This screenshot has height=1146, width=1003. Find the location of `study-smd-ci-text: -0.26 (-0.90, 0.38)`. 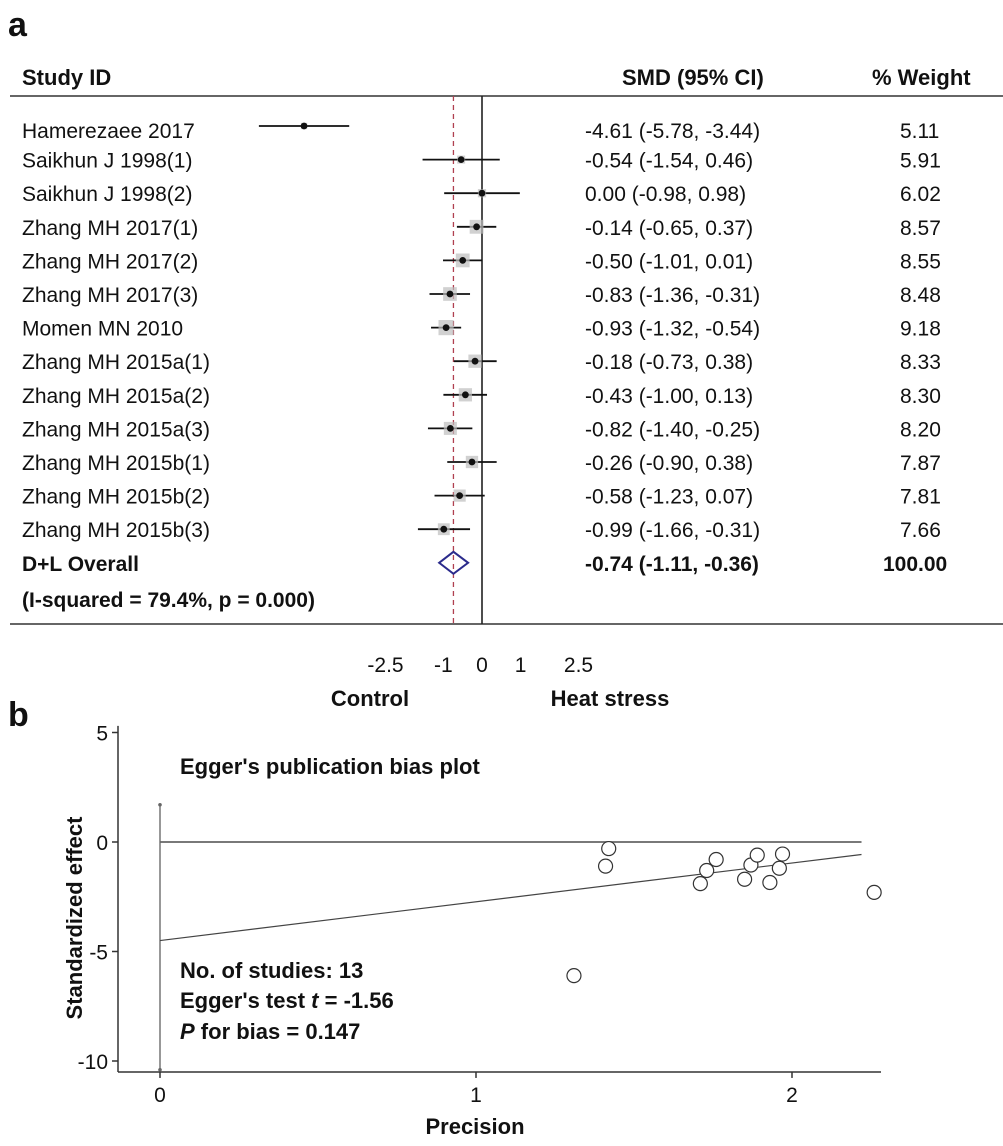

study-smd-ci-text: -0.26 (-0.90, 0.38) is located at coordinates (669, 463).